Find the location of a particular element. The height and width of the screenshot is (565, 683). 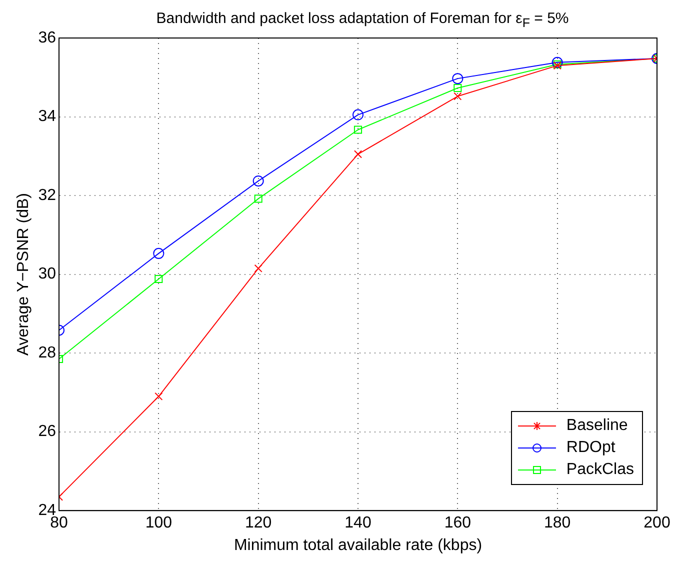

chart-title: Bandwidth and packet loss adaptation of Foreman for ε$_{F}$ = 5% is located at coordinates (362, 20).